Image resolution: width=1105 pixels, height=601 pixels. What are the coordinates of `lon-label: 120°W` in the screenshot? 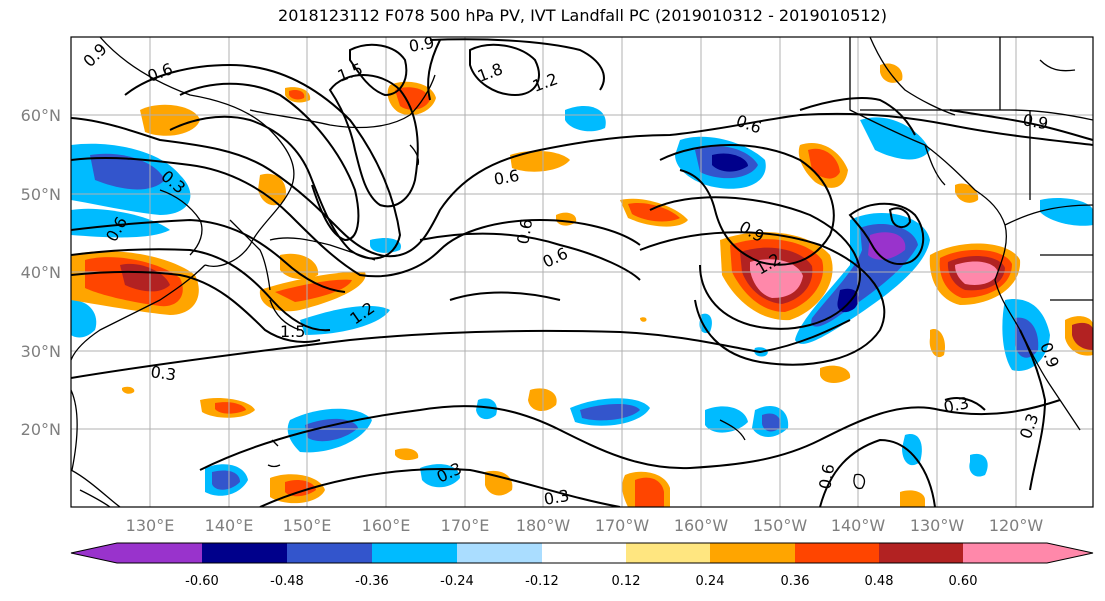 It's located at (1016, 525).